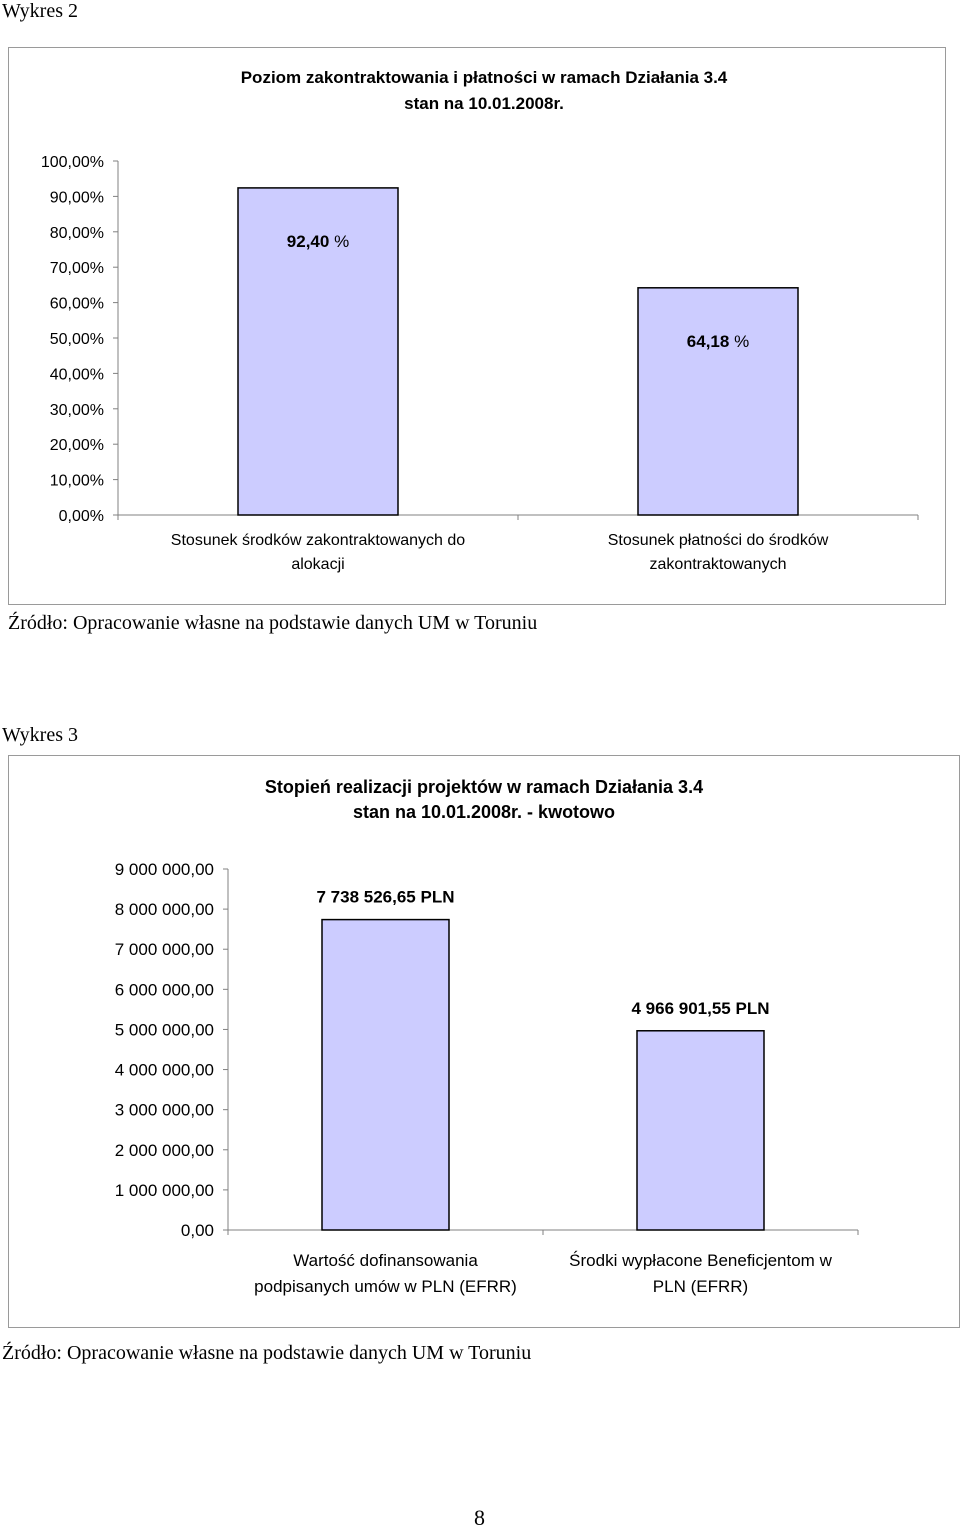 The height and width of the screenshot is (1531, 960). Describe the element at coordinates (718, 564) in the screenshot. I see `category-label: zakontraktowanych` at that location.